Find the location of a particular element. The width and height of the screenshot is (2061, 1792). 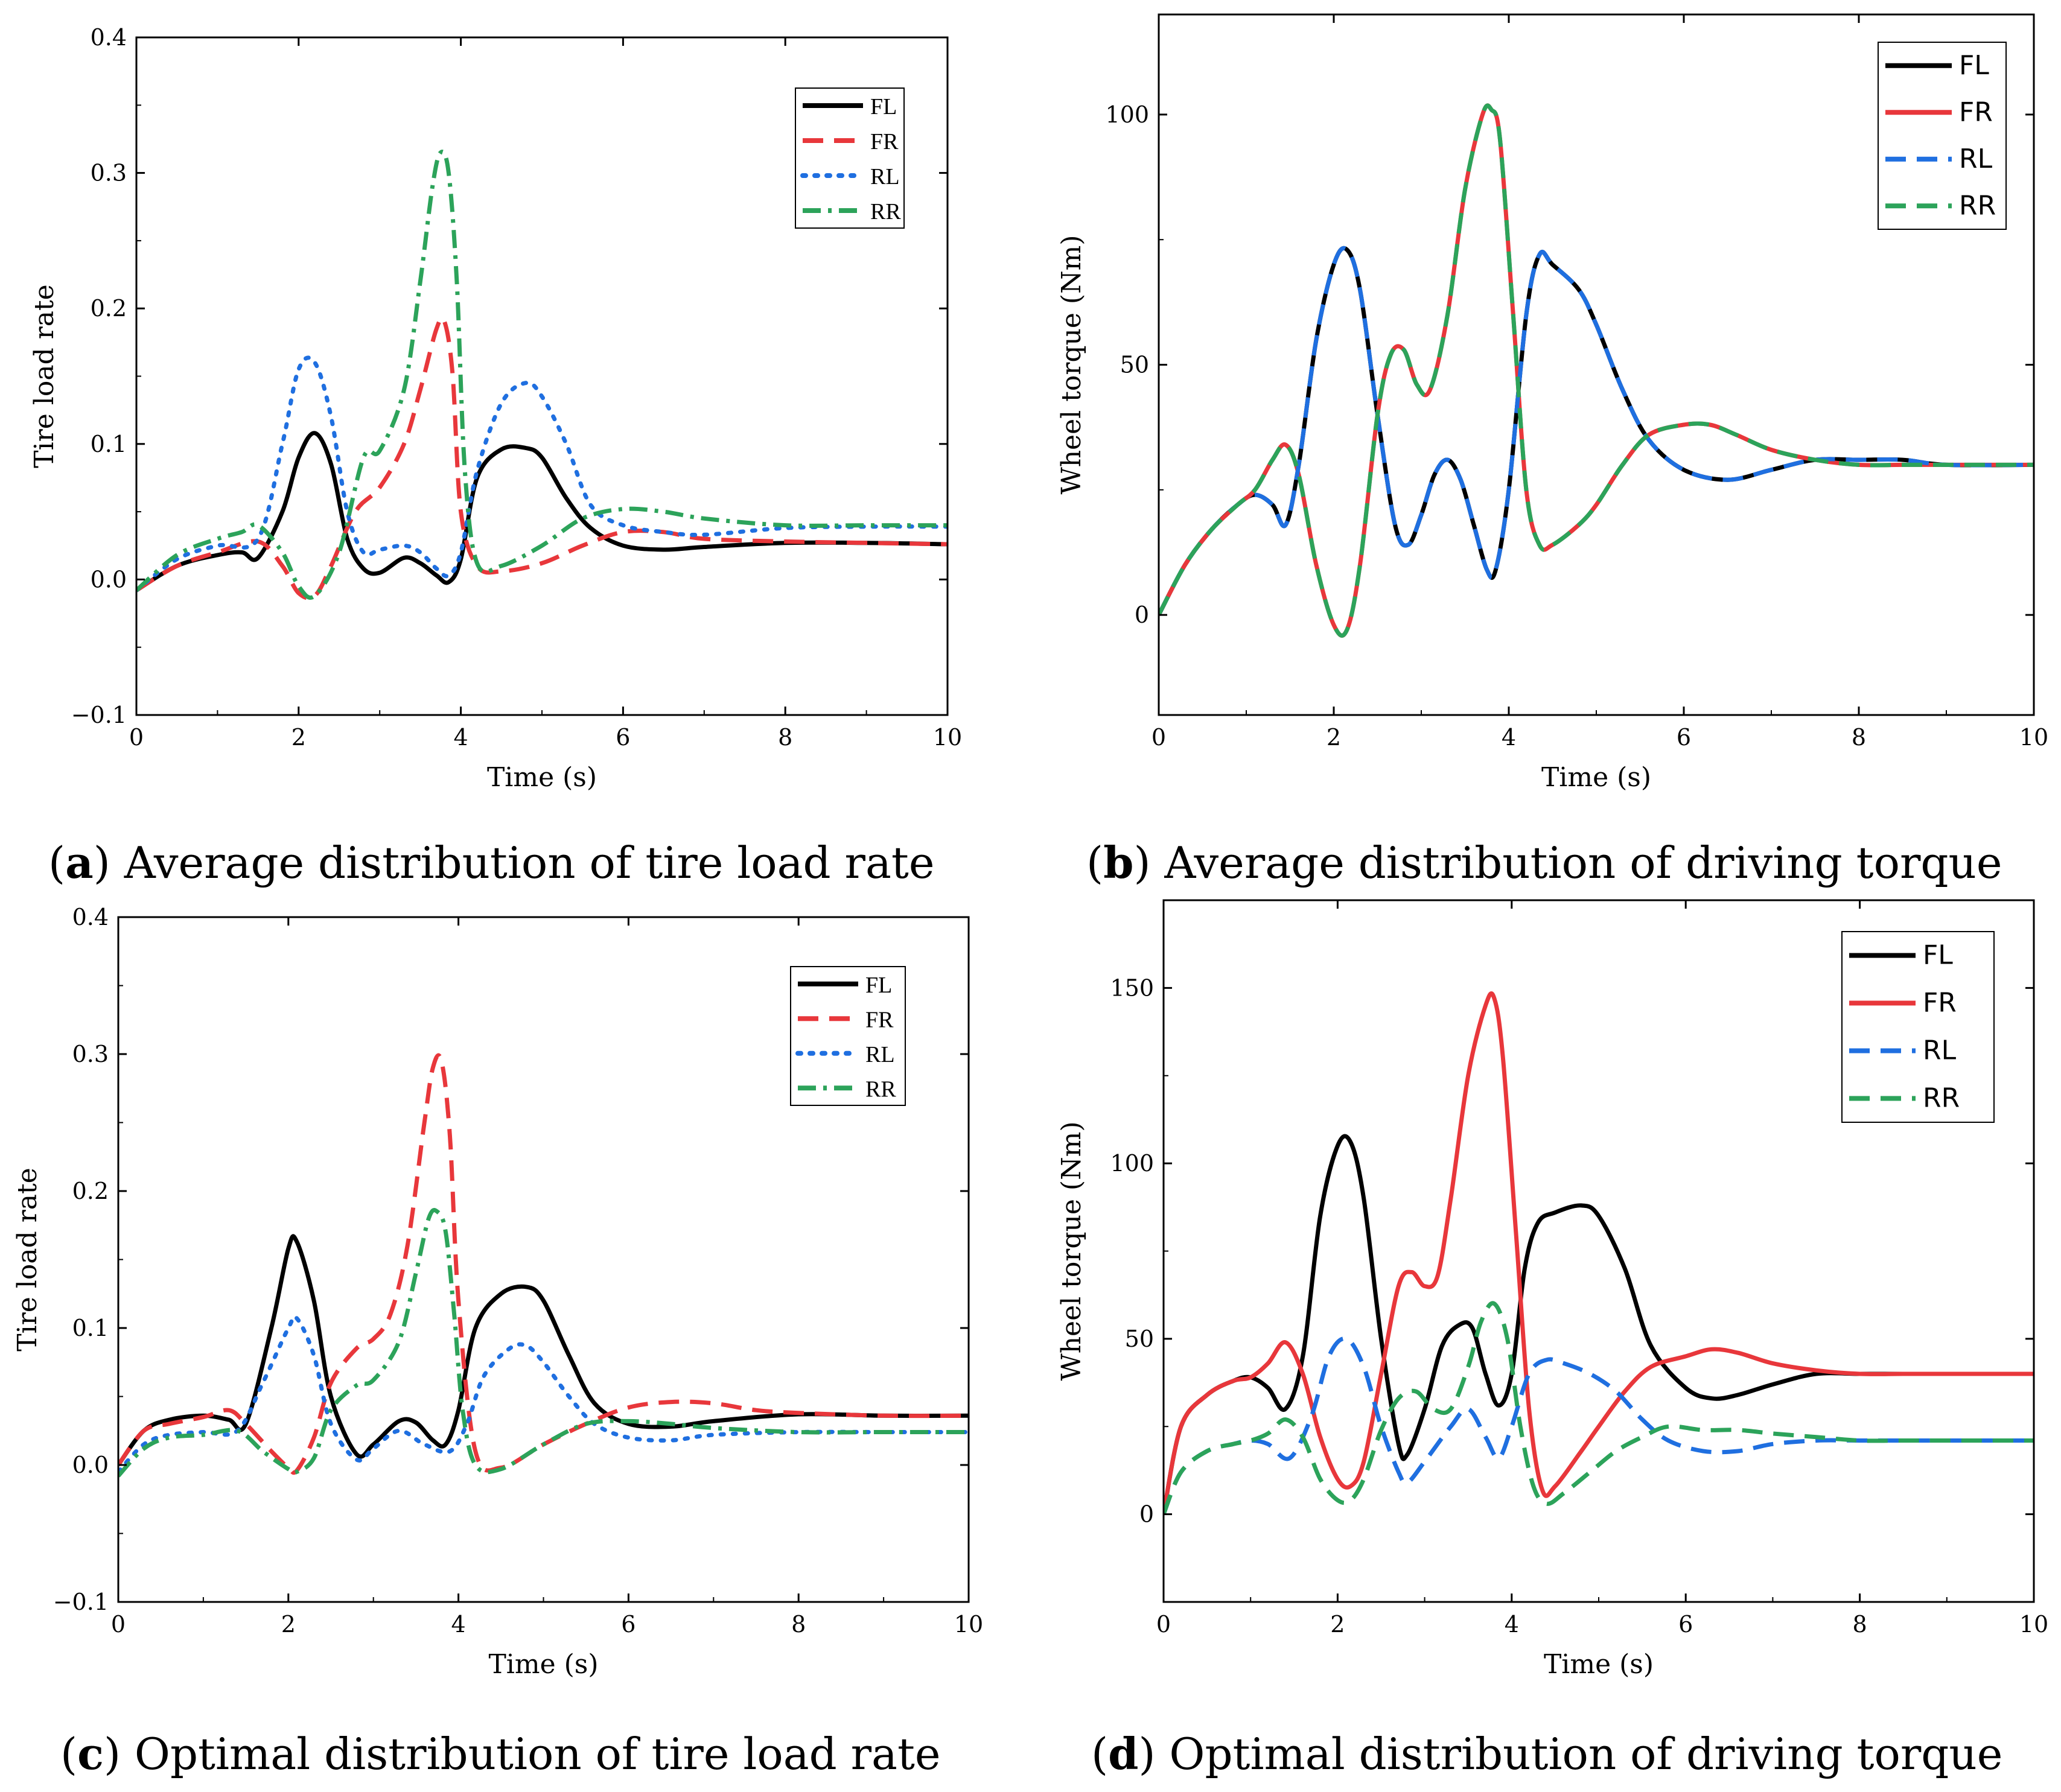

caption-text: Optimal distribution of driving torque is located at coordinates (1585, 1754).